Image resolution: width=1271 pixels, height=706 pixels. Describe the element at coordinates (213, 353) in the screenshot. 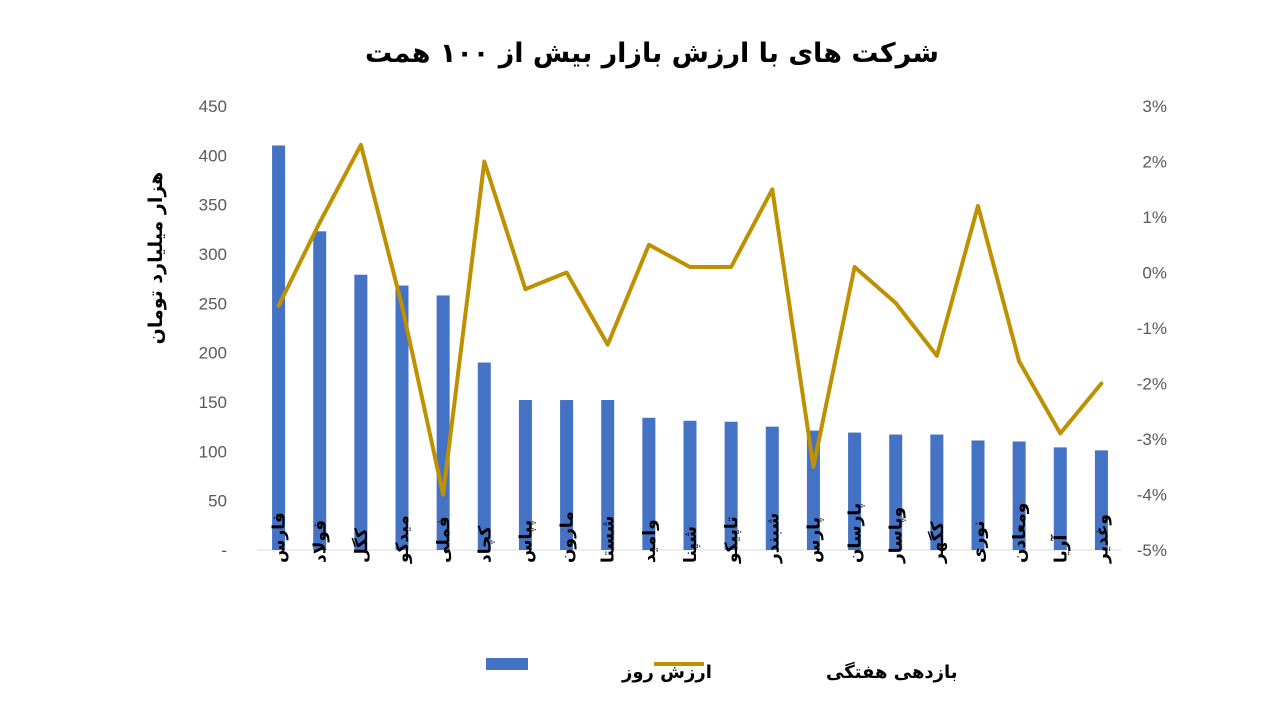

I see `left-tick-label: 200` at that location.